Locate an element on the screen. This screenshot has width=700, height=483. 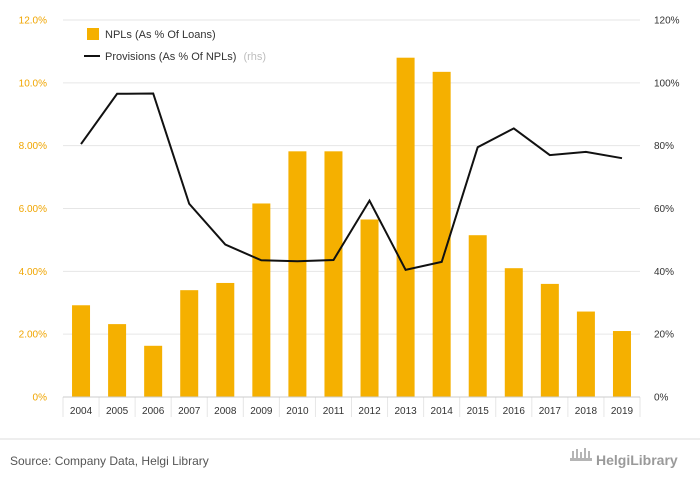
brand-text: HelgiLibrary is located at coordinates (637, 460).